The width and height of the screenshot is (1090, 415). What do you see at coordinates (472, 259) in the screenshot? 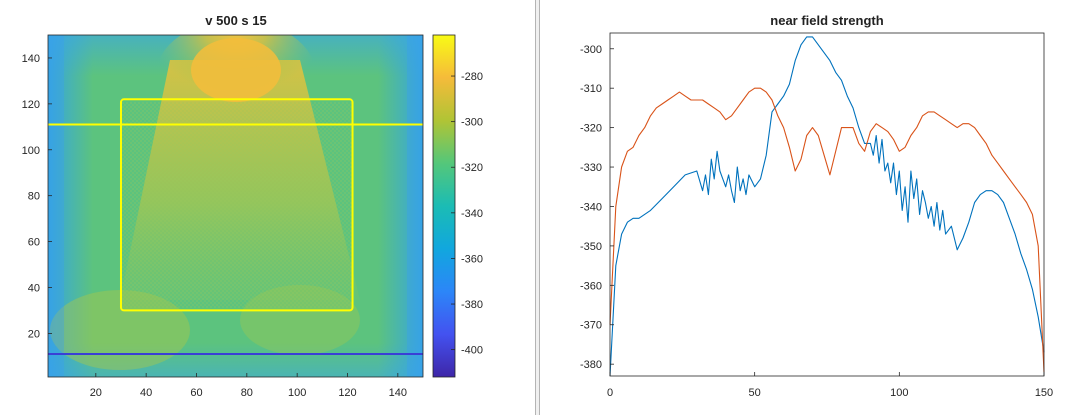
I see `colorbar-tick-label: -360` at bounding box center [472, 259].